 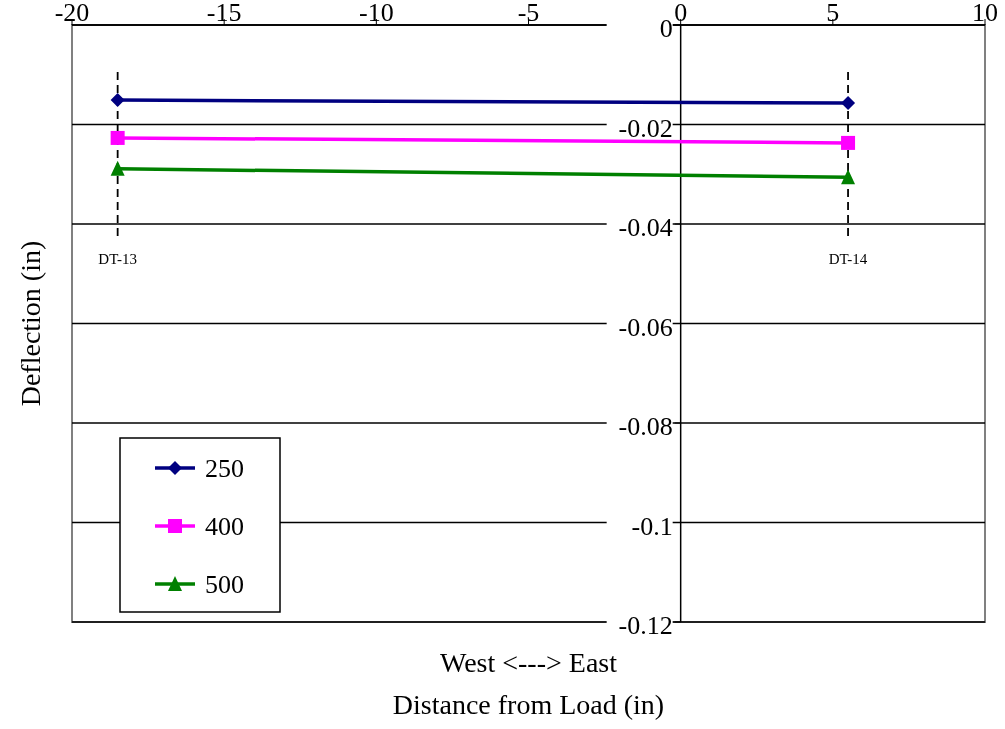 What do you see at coordinates (985, 13) in the screenshot?
I see `x-tick-label: 10` at bounding box center [985, 13].